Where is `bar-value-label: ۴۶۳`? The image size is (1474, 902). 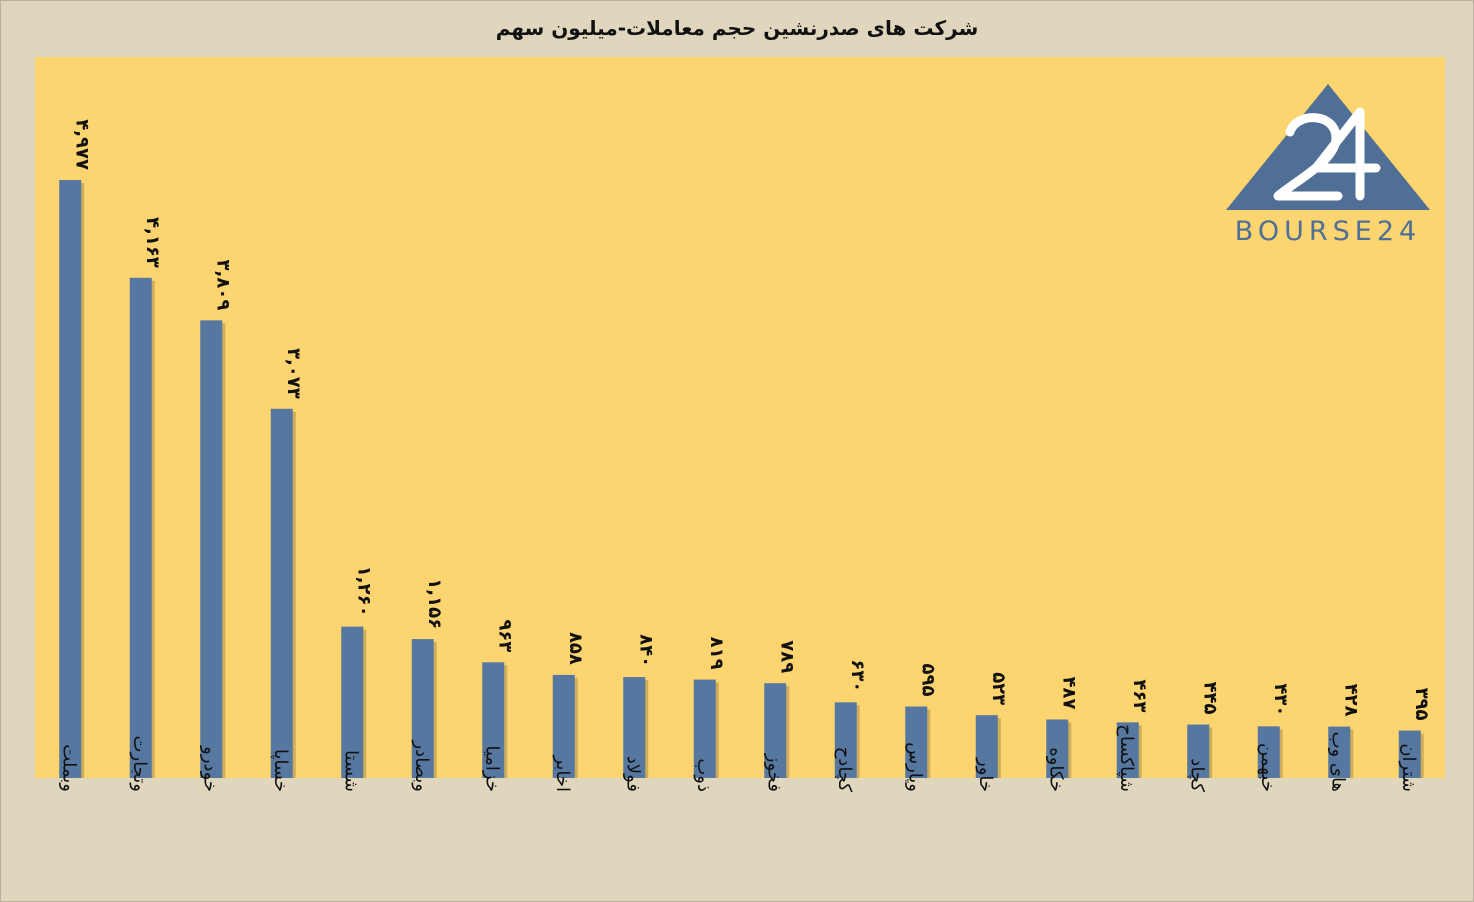 bar-value-label: ۴۶۳ is located at coordinates (1139, 695).